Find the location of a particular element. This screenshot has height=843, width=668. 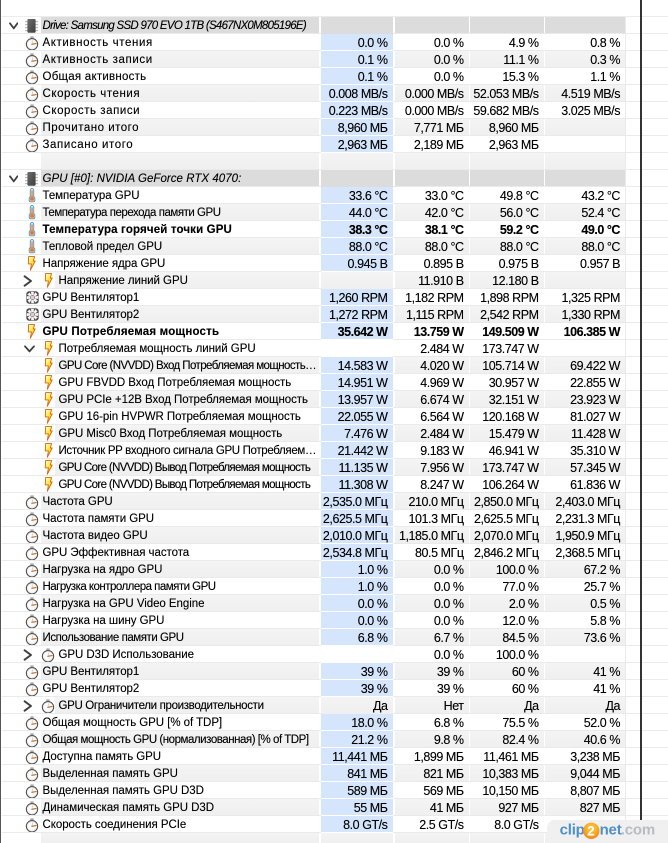

svg-text: net is located at coordinates (611, 830).